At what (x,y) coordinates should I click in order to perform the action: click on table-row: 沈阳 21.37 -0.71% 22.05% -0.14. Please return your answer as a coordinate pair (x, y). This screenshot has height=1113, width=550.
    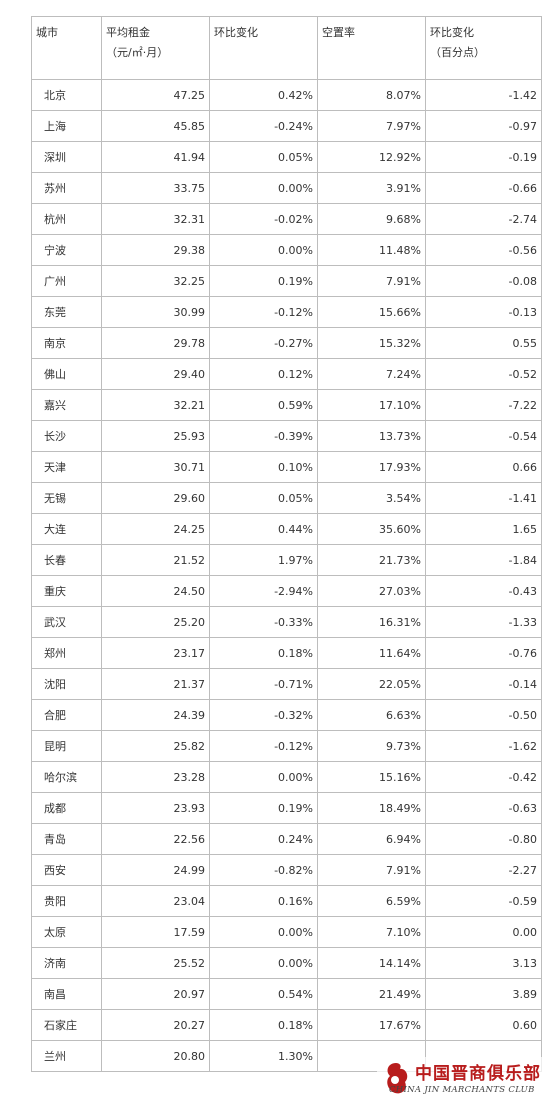
    Looking at the image, I should click on (286, 684).